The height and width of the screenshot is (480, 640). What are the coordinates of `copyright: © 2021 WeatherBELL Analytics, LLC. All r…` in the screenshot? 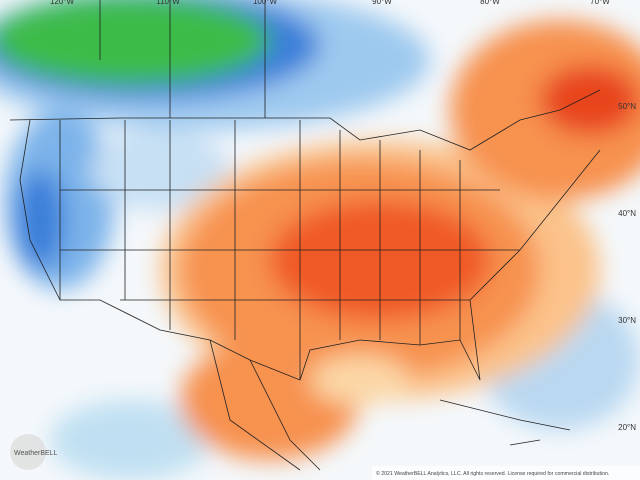 It's located at (492, 473).